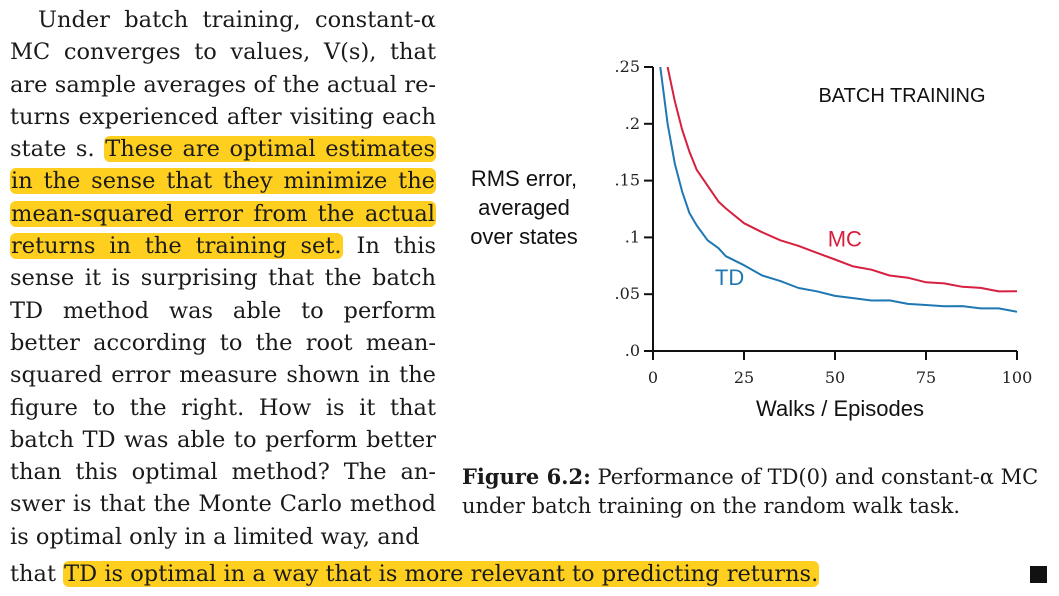 Image resolution: width=1059 pixels, height=596 pixels. Describe the element at coordinates (215, 536) in the screenshot. I see `paragraph-line: is optimal only in a limited way, and` at that location.